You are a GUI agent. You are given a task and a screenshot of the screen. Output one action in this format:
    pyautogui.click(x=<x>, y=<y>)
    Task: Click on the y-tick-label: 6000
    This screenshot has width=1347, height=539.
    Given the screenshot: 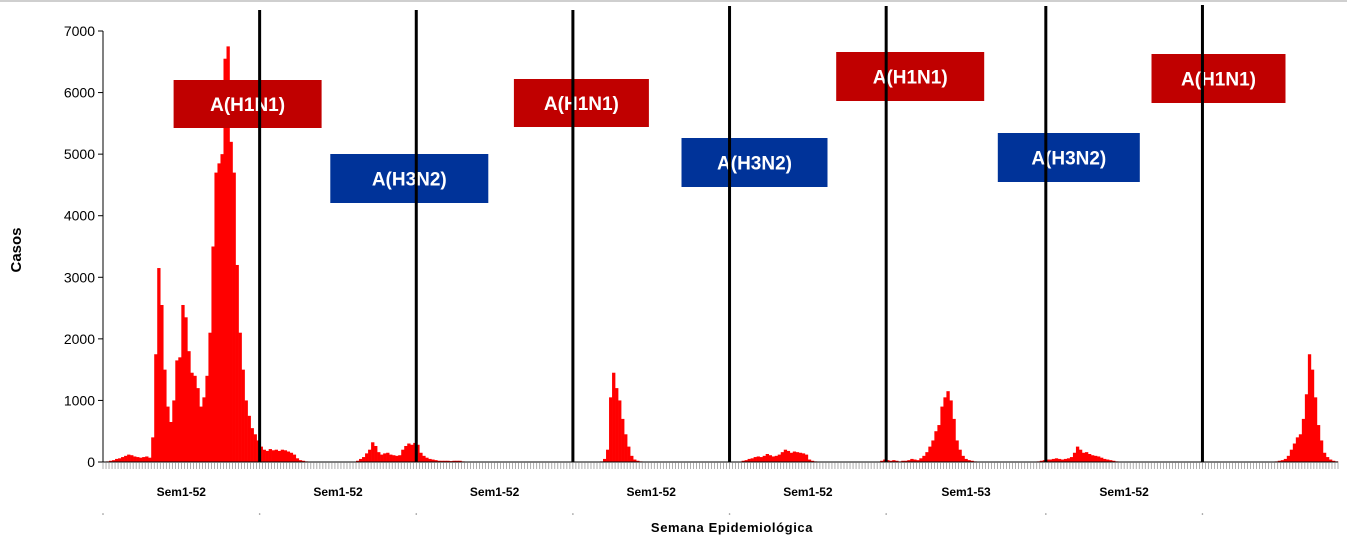 What is the action you would take?
    pyautogui.click(x=79, y=93)
    